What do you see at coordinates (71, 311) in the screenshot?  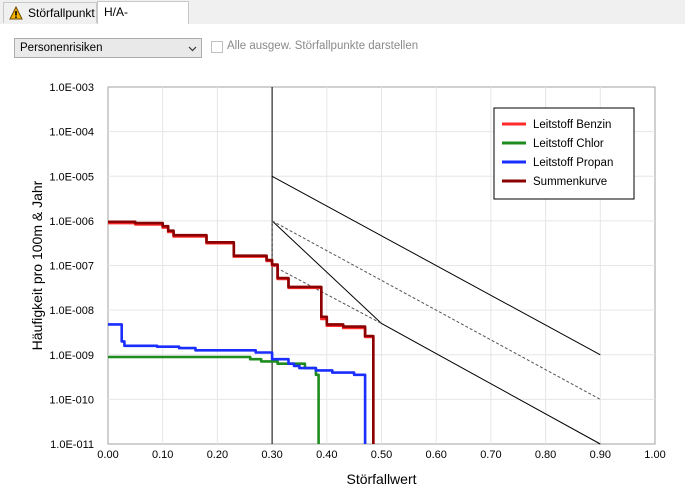 I see `y-tick-label: 1.0E-008` at bounding box center [71, 311].